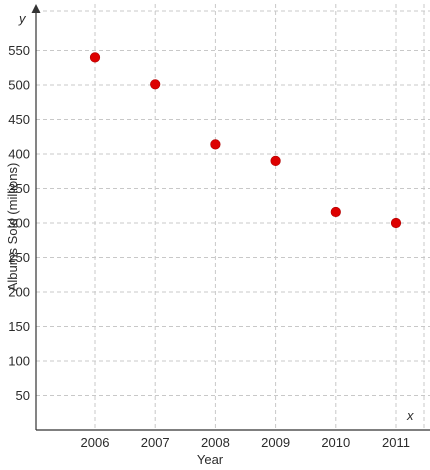 This screenshot has height=470, width=430. I want to click on y-tick-label-250: 250, so click(19, 257).